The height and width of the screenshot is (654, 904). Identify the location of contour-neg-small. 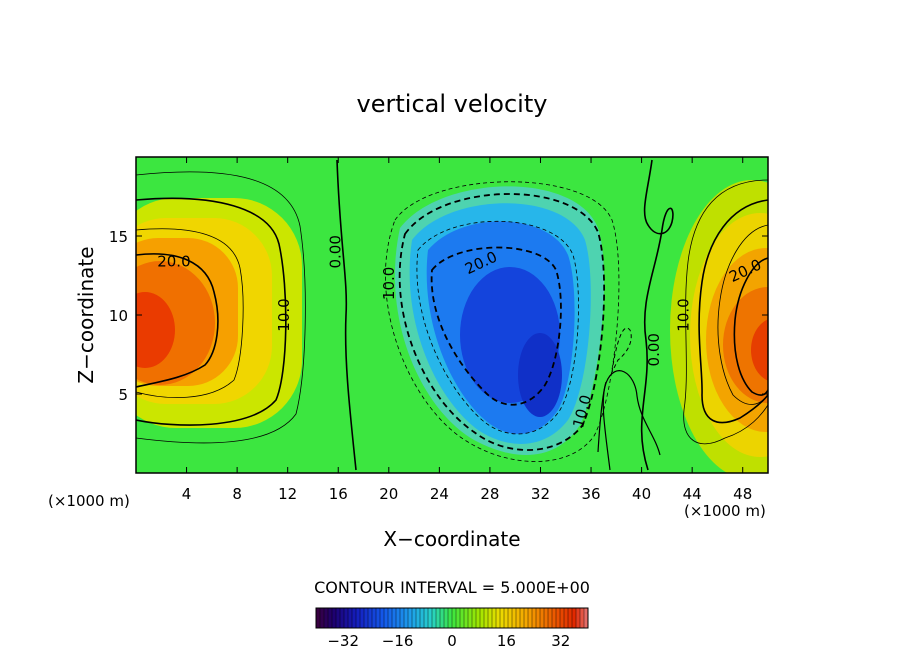
(621, 350).